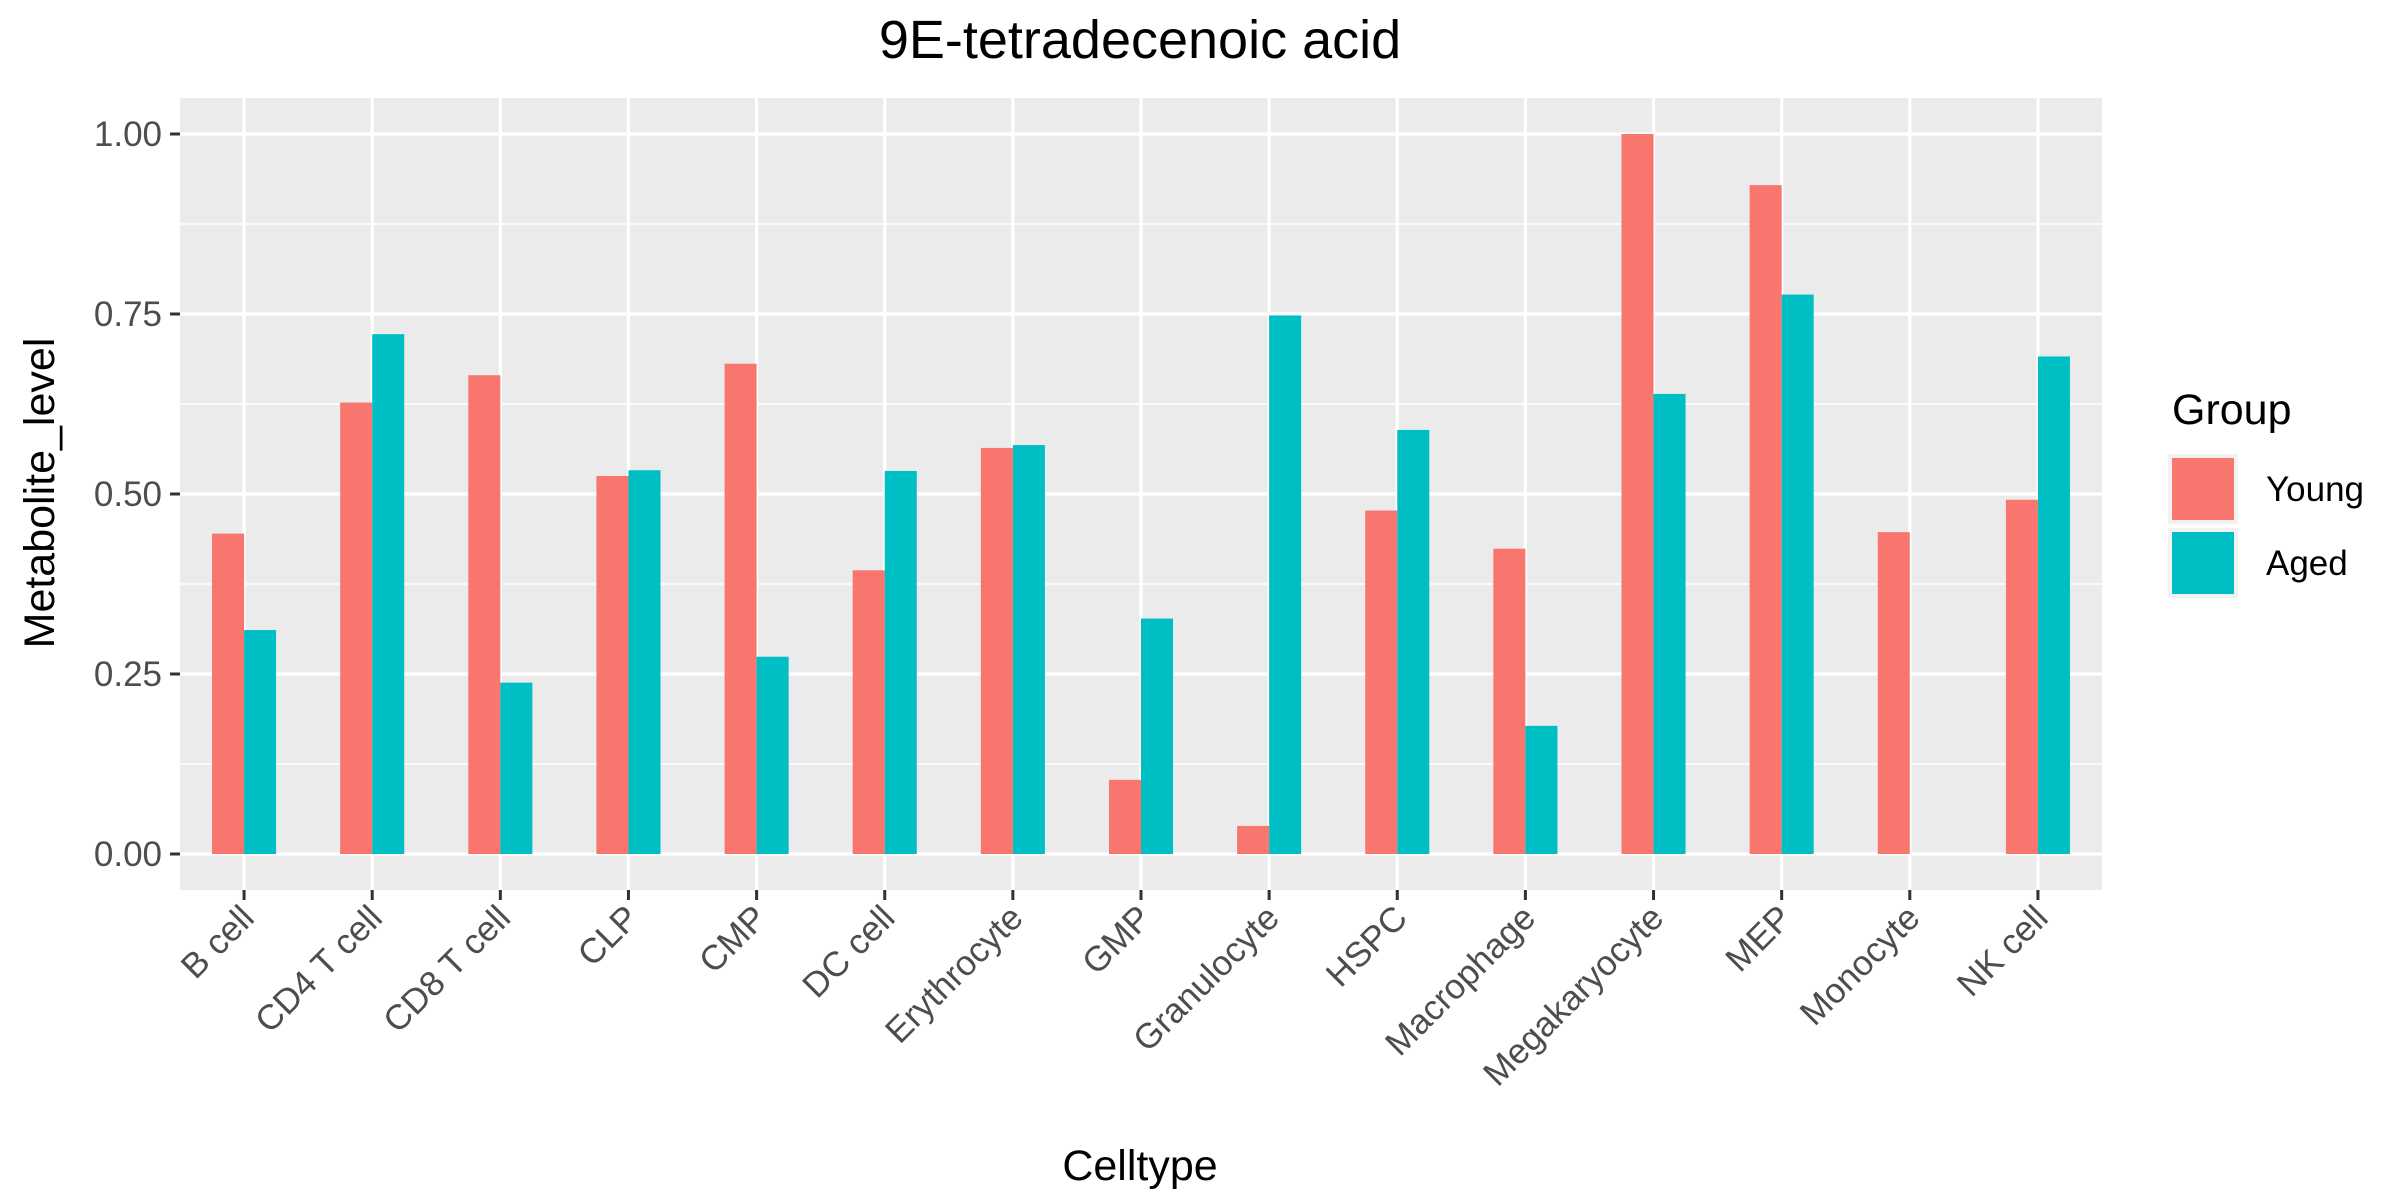  Describe the element at coordinates (1139, 1166) in the screenshot. I see `x-axis-title: Celltype` at that location.